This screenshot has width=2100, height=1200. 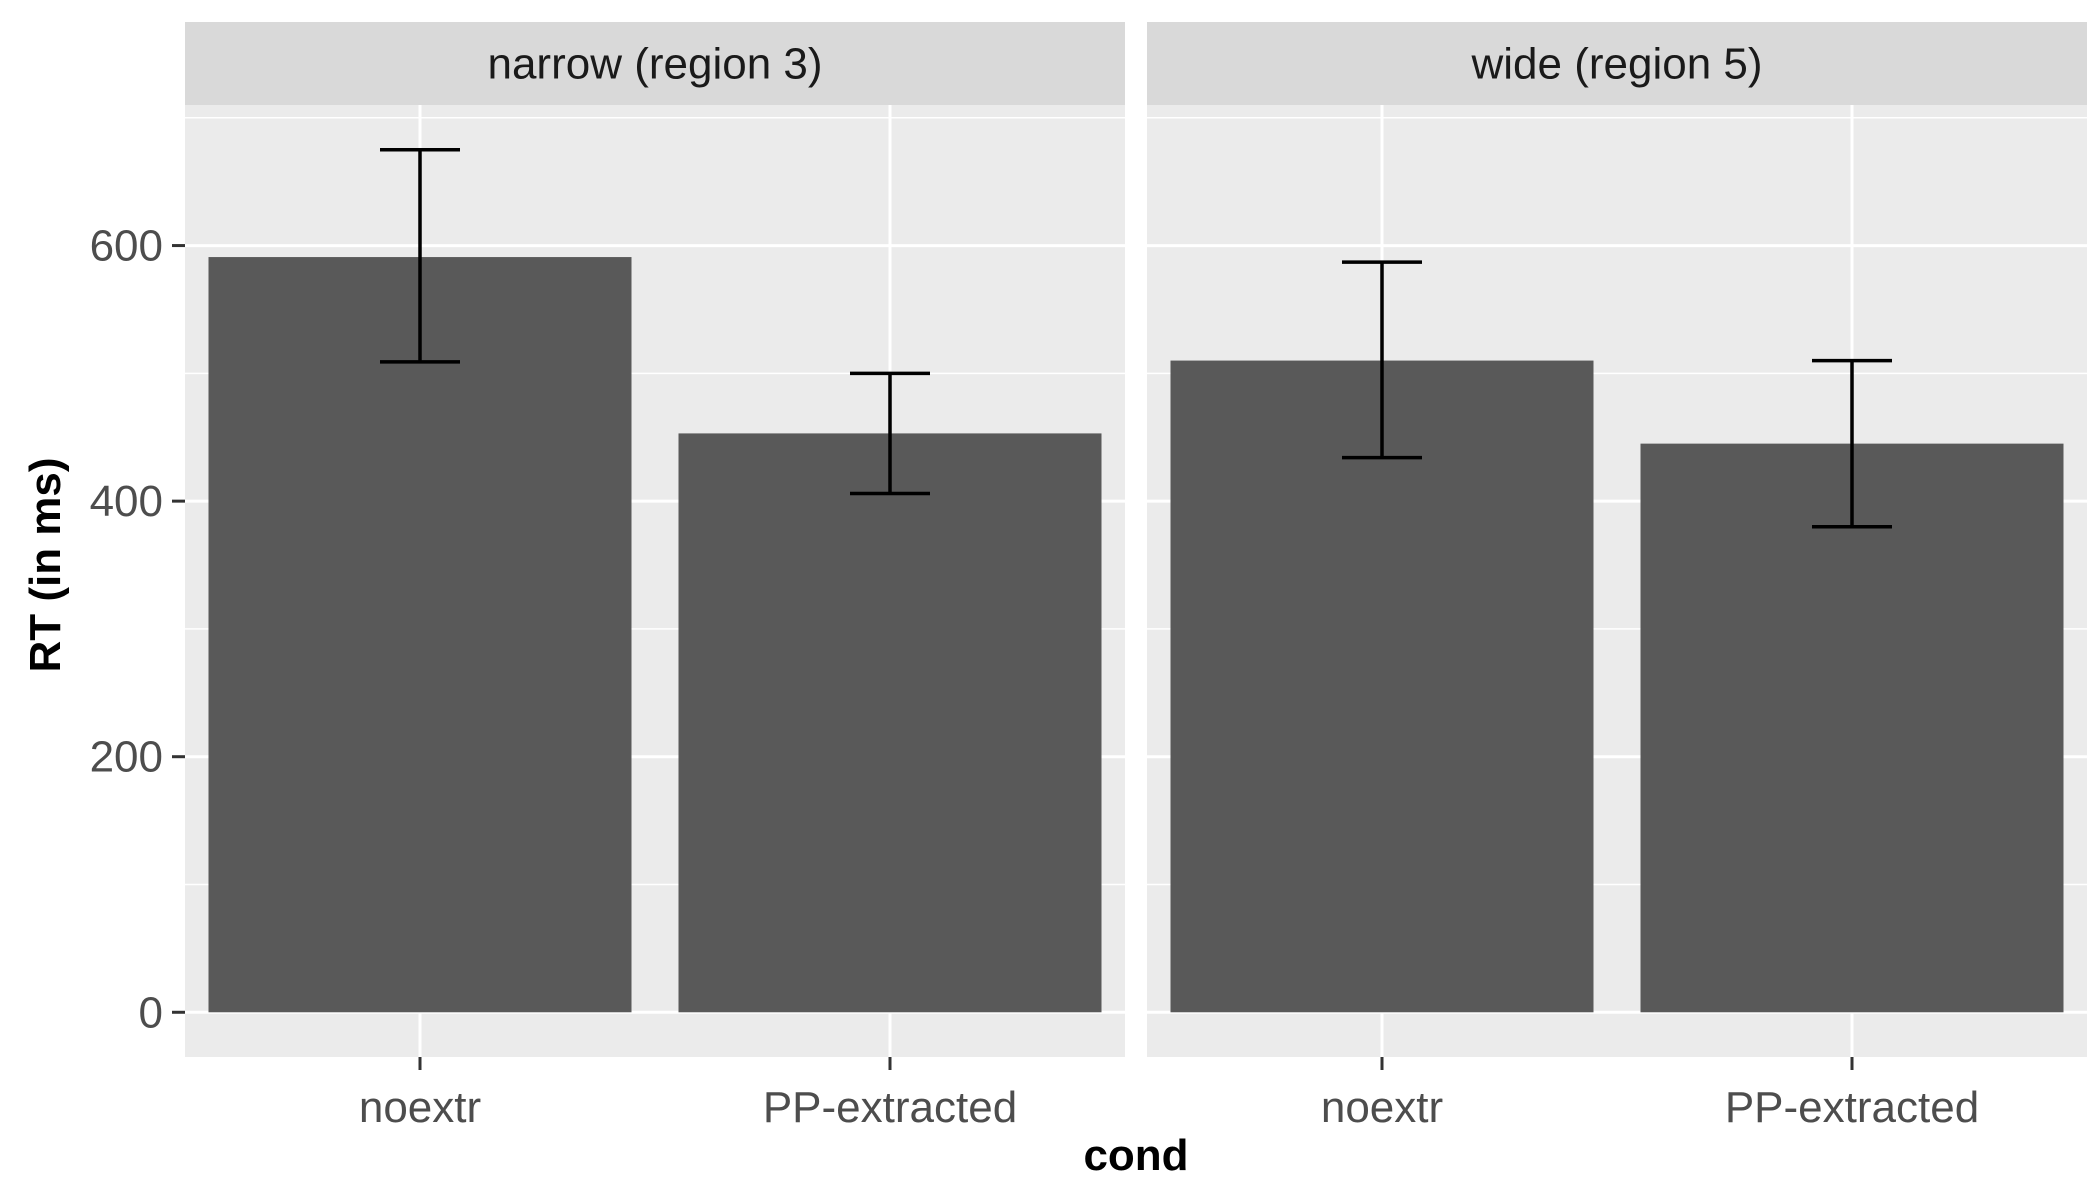 What do you see at coordinates (137, 629) in the screenshot?
I see `y-axis: 0 200 400 600` at bounding box center [137, 629].